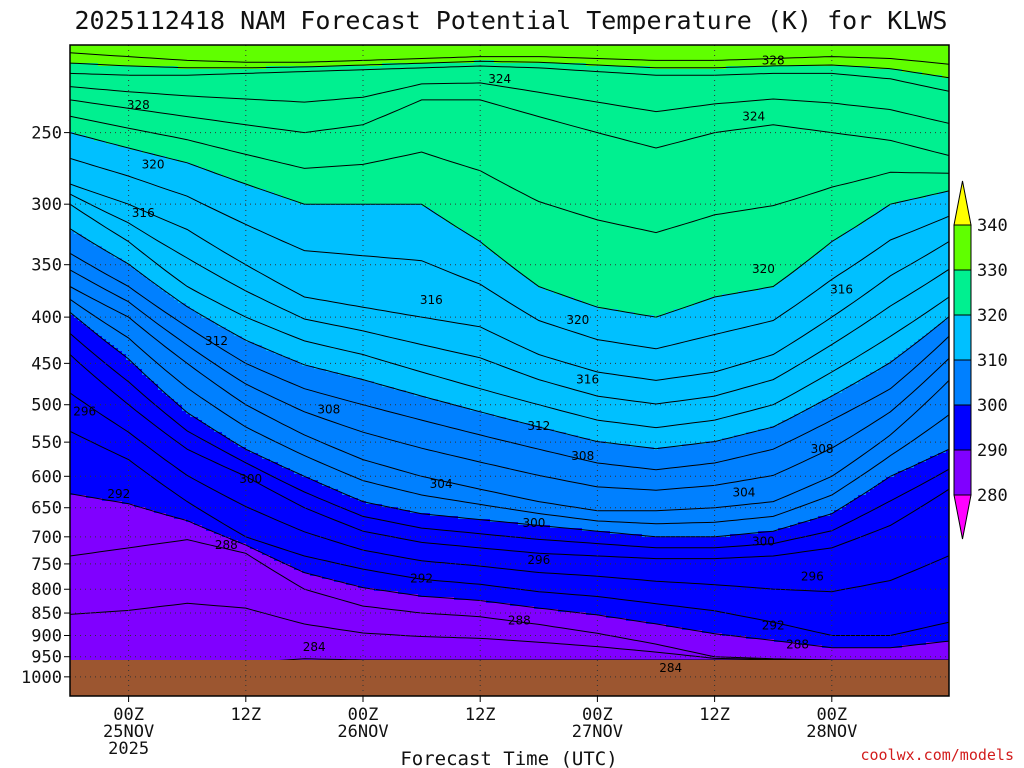  What do you see at coordinates (831, 715) in the screenshot?
I see `x-tick-label: 00Z` at bounding box center [831, 715].